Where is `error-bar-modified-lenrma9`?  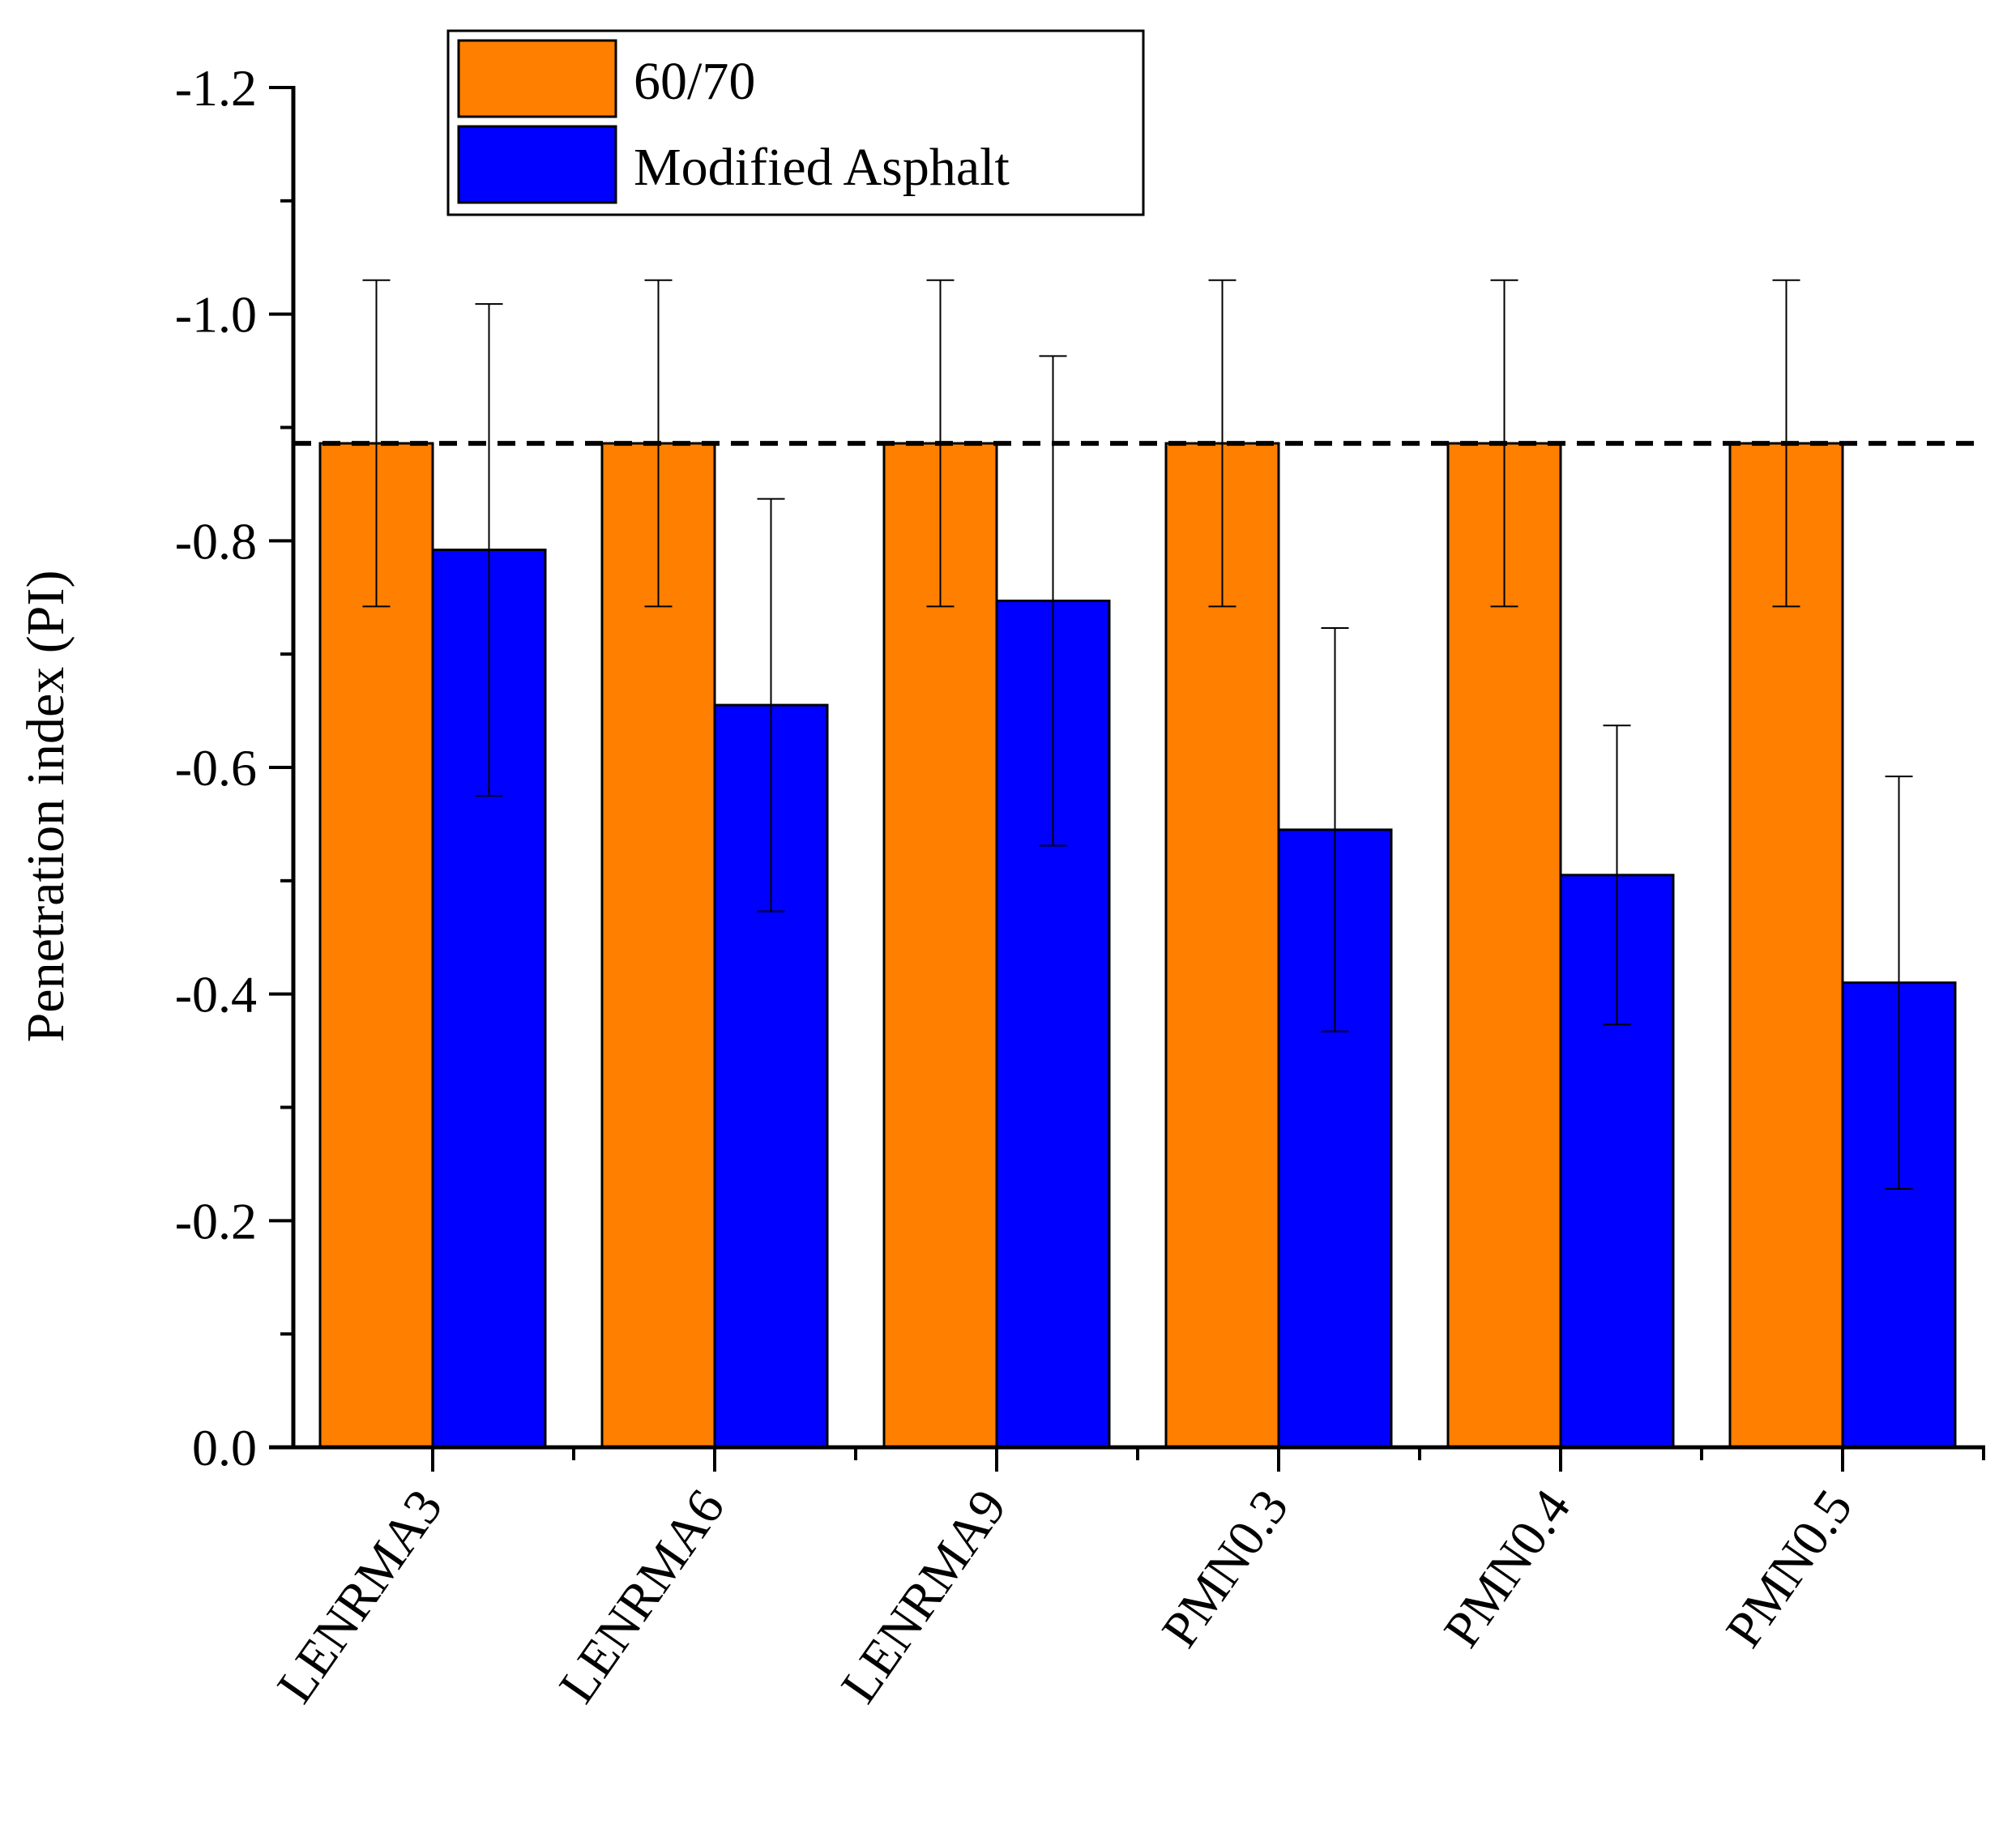 error-bar-modified-lenrma9 is located at coordinates (1053, 601).